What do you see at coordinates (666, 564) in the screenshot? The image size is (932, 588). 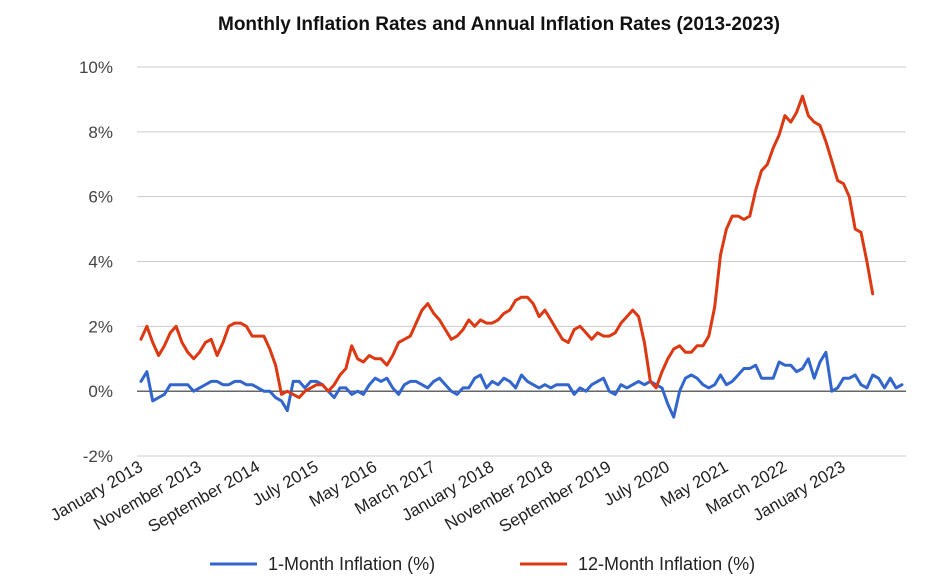 I see `legend-label-12-month: 12-Month Inflation (%)` at bounding box center [666, 564].